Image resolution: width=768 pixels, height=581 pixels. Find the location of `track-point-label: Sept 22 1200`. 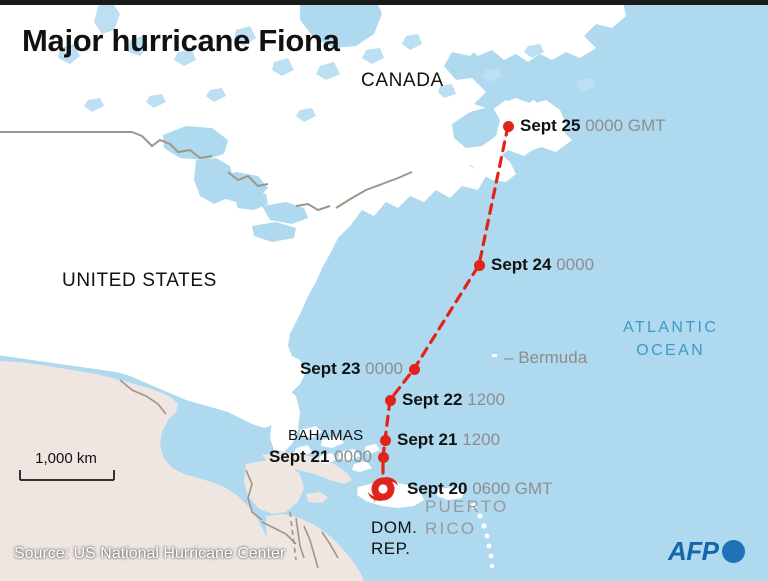

track-point-label: Sept 22 1200 is located at coordinates (453, 400).